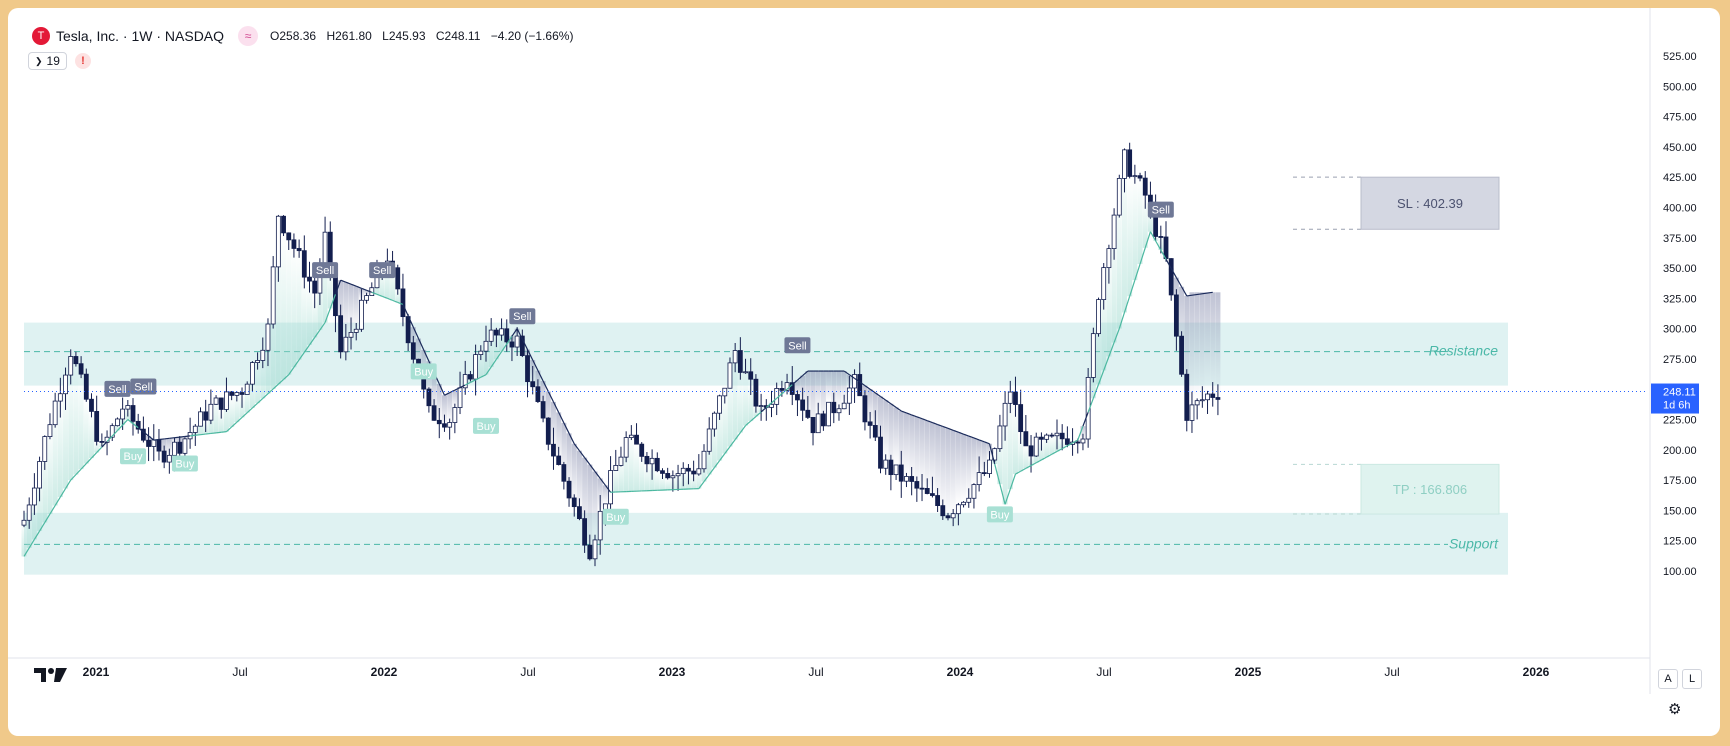 The width and height of the screenshot is (1730, 746). Describe the element at coordinates (51, 676) in the screenshot. I see `tradingview-logo-icon` at that location.